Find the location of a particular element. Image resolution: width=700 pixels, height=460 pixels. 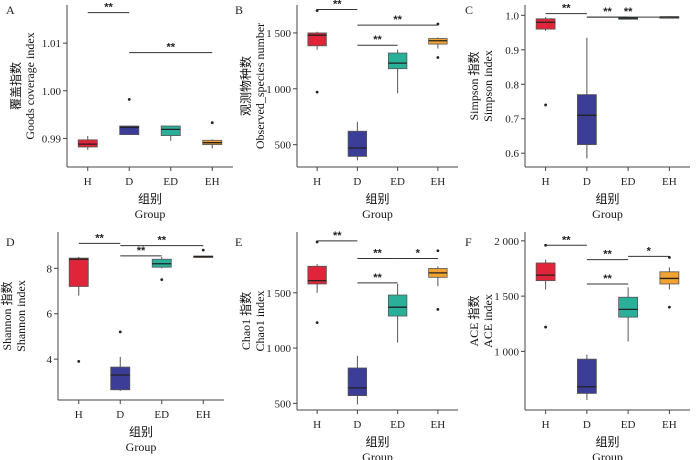

panel-d-xtick-label-d: D is located at coordinates (120, 415).